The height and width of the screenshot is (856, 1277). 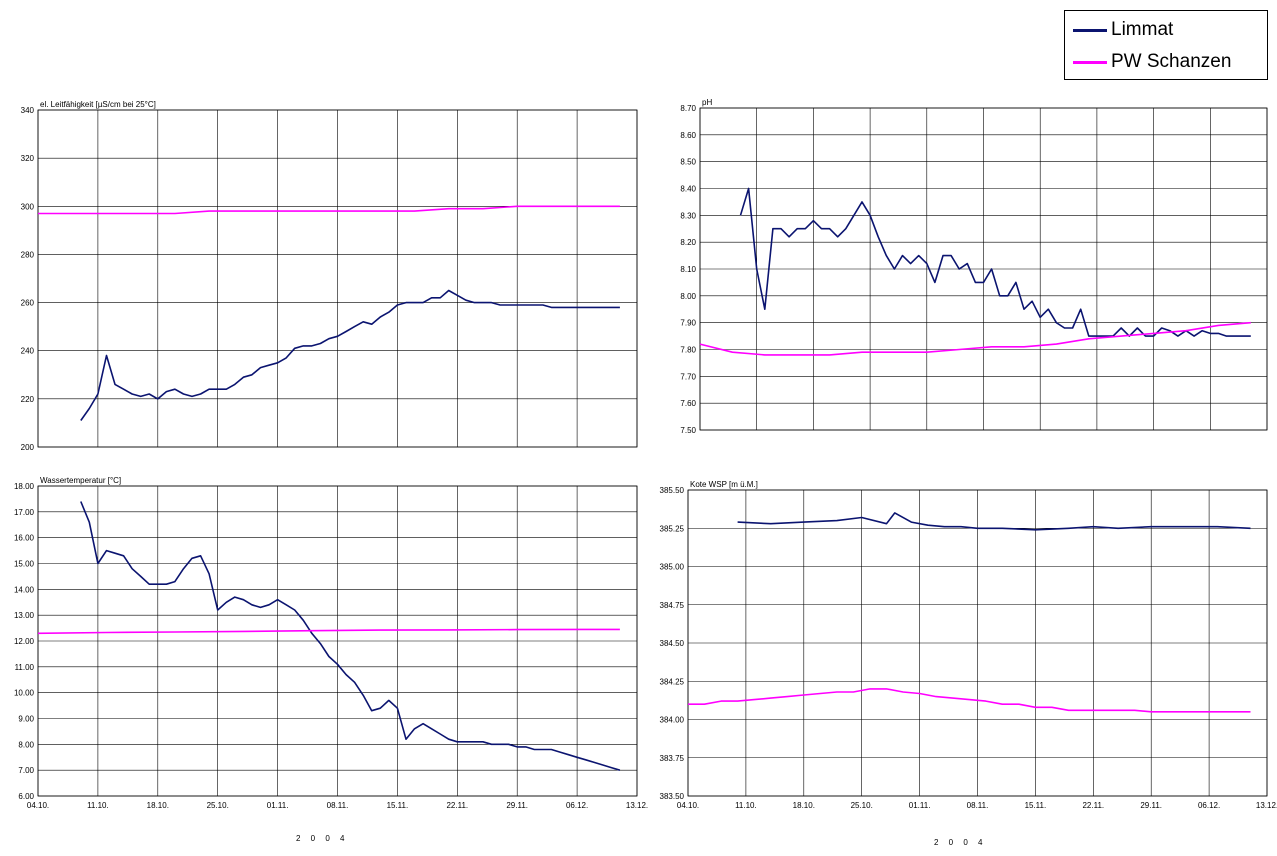 What do you see at coordinates (24, 693) in the screenshot?
I see `y-tick-label: 10.00` at bounding box center [24, 693].